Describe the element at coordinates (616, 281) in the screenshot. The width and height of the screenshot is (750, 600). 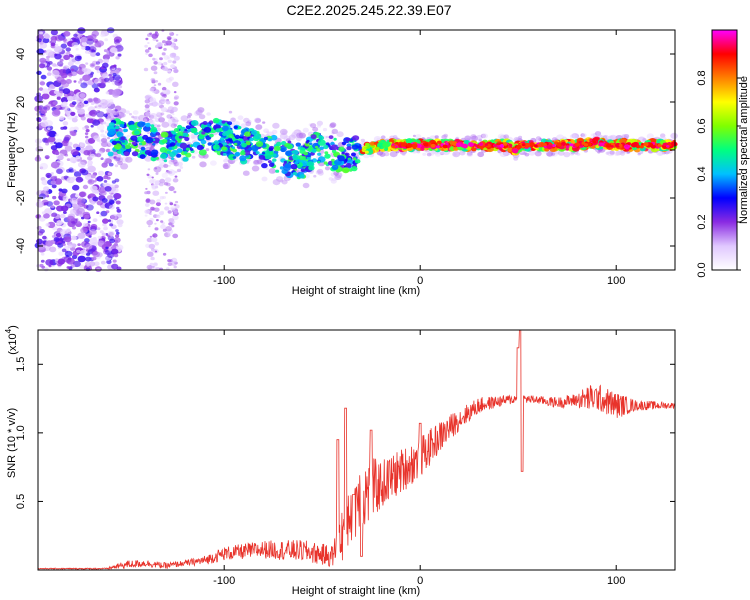
I see `x-tick-label: 100` at that location.